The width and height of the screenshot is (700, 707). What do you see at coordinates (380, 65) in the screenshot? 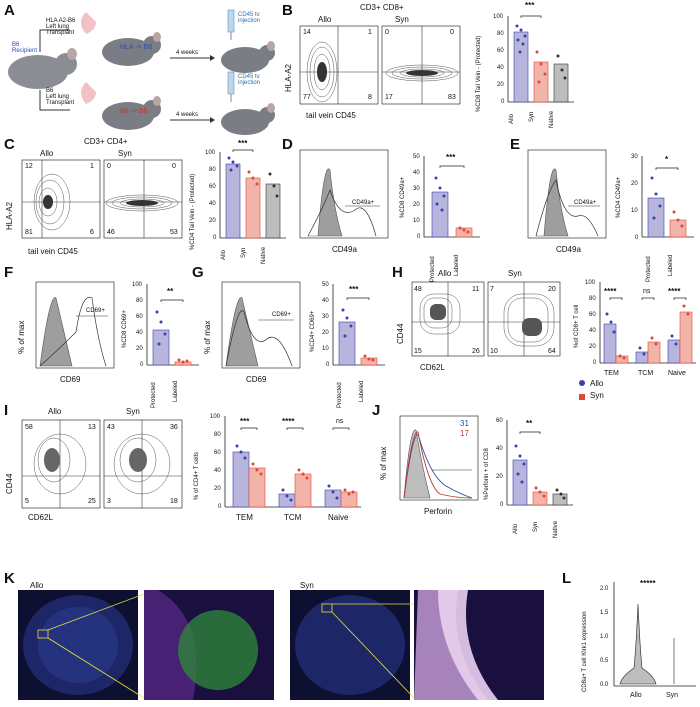
I see `b-flow-plots` at bounding box center [380, 65].